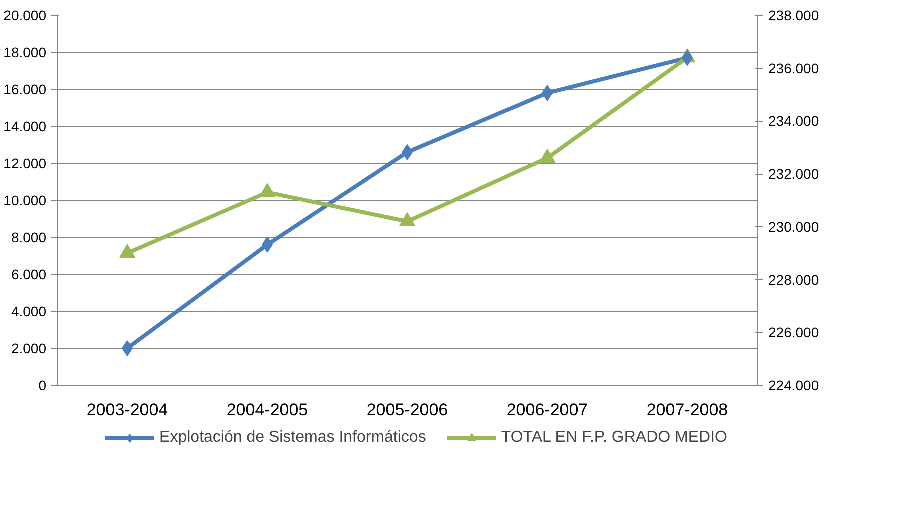 Image resolution: width=911 pixels, height=526 pixels. What do you see at coordinates (547, 410) in the screenshot?
I see `x-tick-label: 2006-2007` at bounding box center [547, 410].